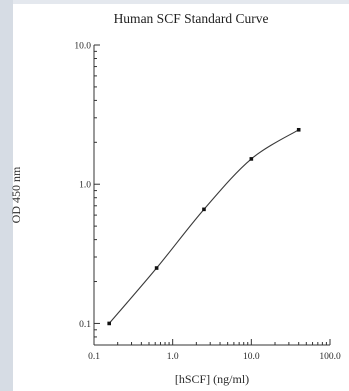  I want to click on y-tick-label-1: 1.0, so click(85, 186).